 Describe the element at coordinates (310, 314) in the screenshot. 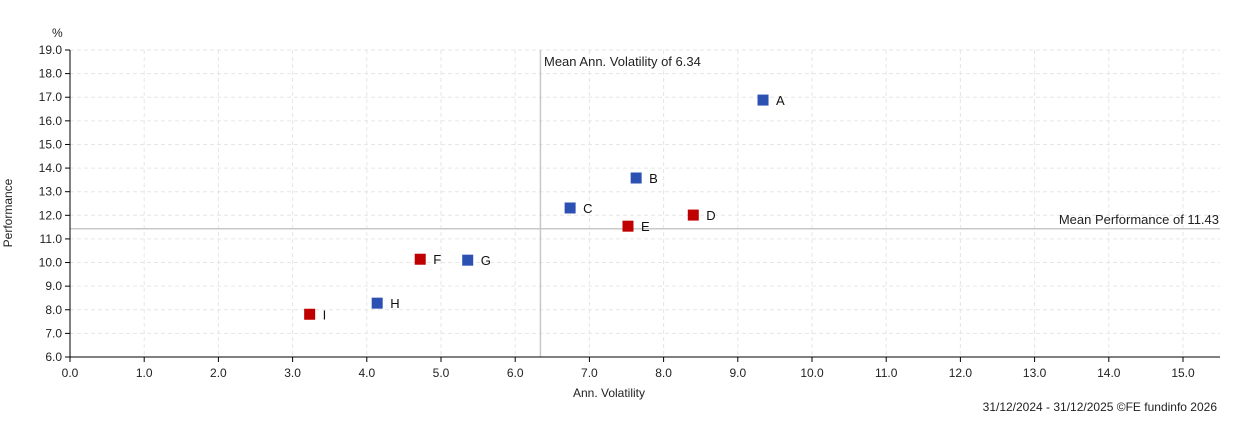

I see `point-marker-i` at that location.